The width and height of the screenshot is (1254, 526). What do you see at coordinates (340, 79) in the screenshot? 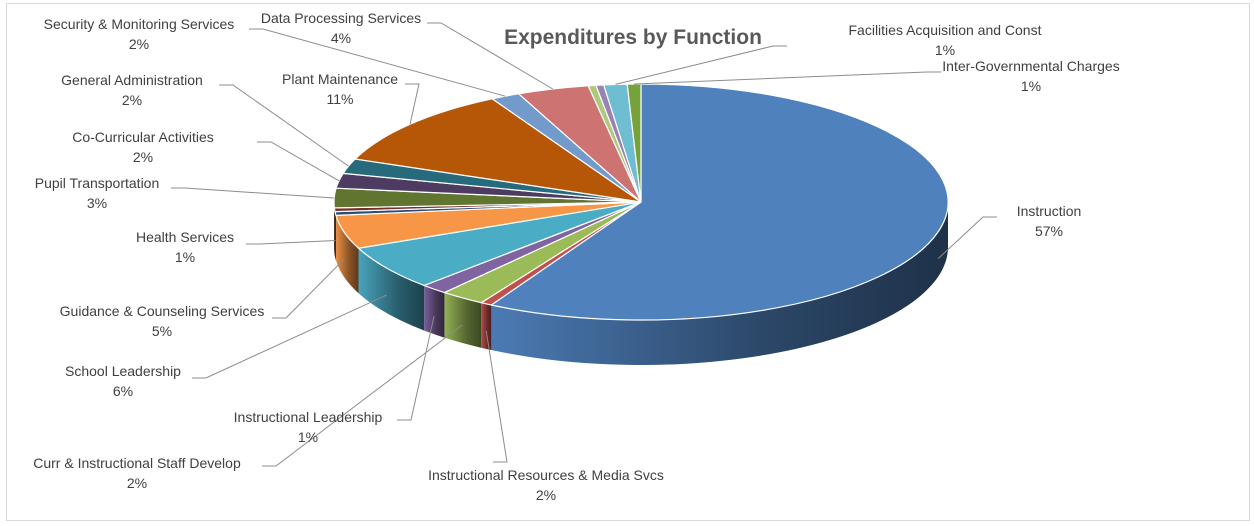
I see `slice-label-plant-maintenance-11: Plant Maintenance` at bounding box center [340, 79].